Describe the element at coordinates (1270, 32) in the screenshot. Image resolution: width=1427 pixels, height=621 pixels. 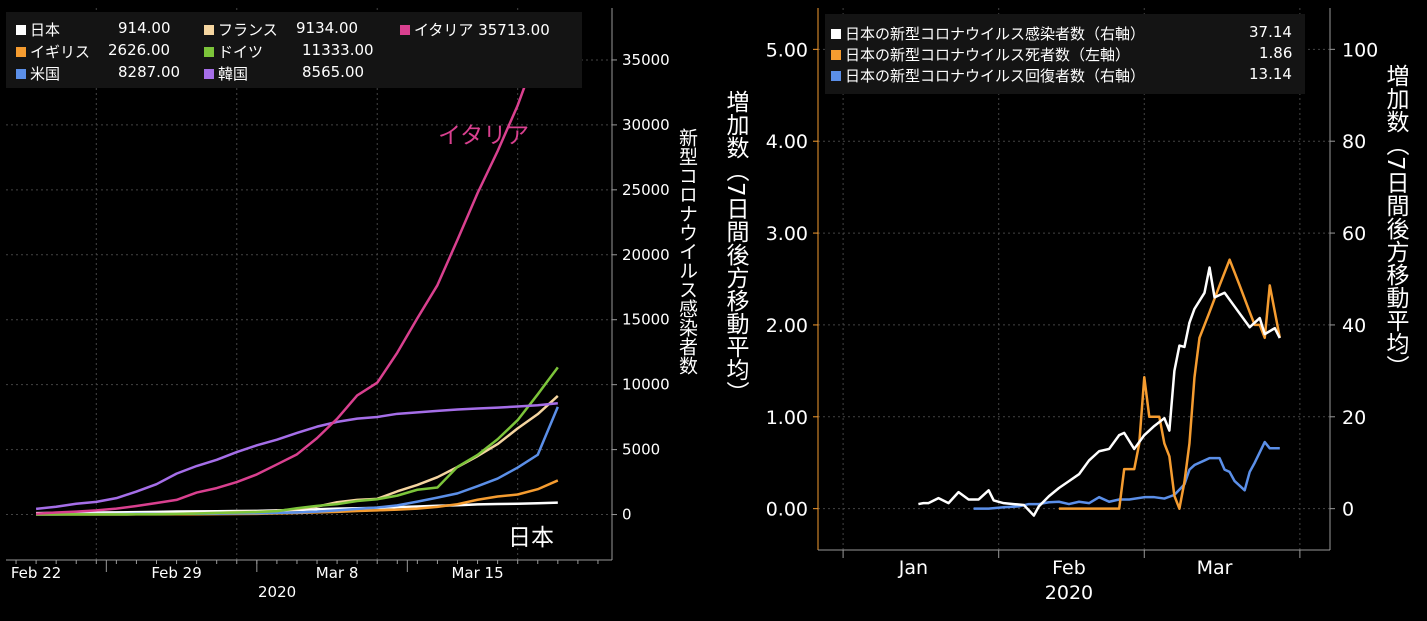
I see `legend-value-cases: 37.14` at that location.